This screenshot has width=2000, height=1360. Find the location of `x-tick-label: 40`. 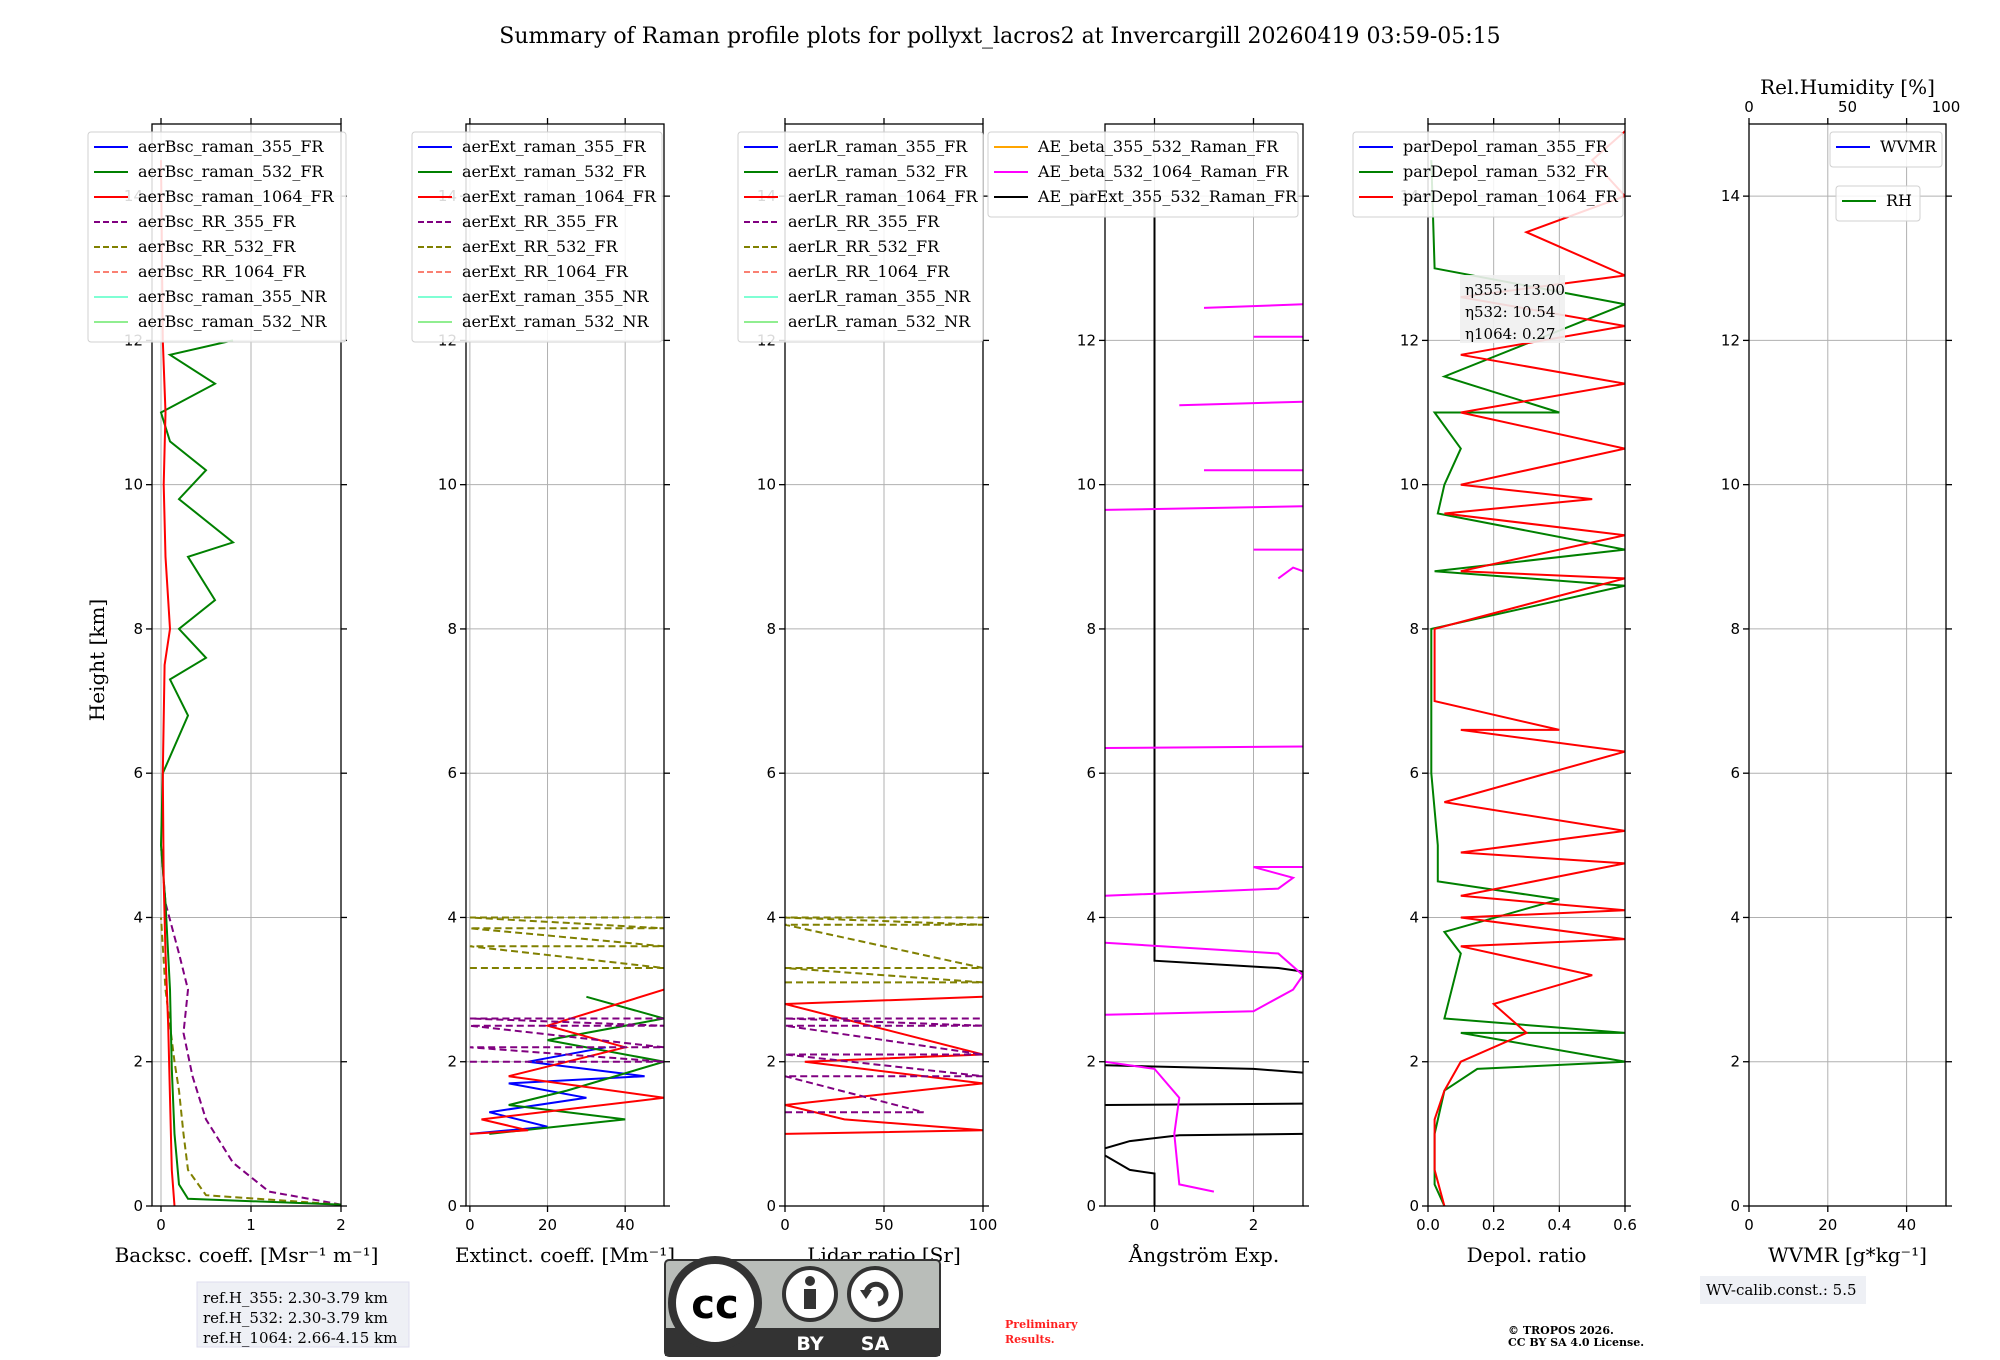

x-tick-label: 40 is located at coordinates (625, 1225).